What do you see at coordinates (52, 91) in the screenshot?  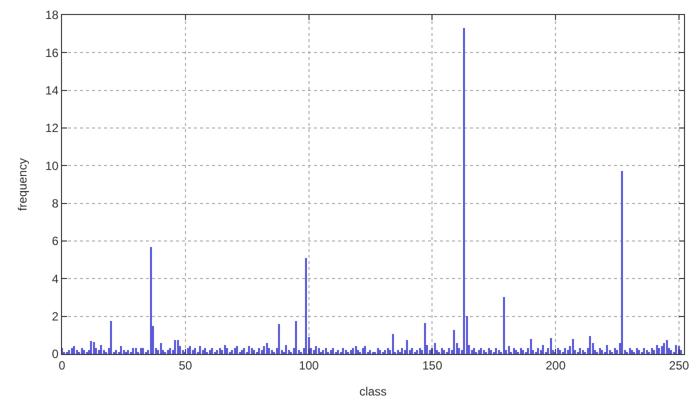 I see `y-tick-label: 14` at bounding box center [52, 91].